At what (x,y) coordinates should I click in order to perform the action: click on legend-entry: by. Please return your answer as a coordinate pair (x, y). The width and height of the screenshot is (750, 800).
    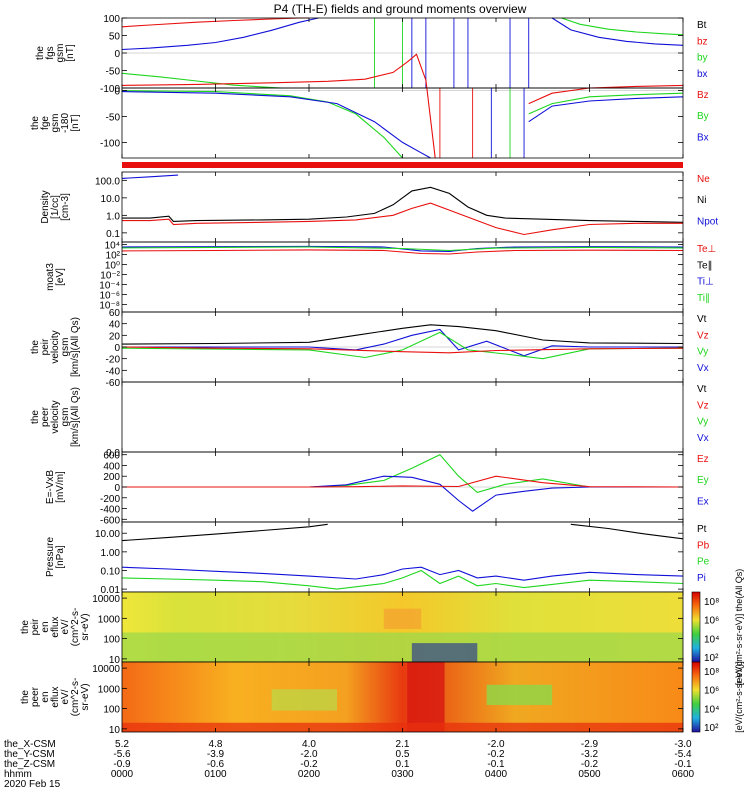
    Looking at the image, I should click on (702, 58).